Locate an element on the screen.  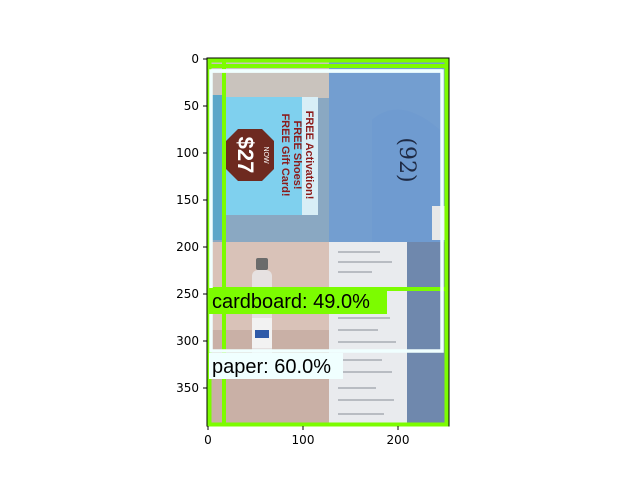
y-tick-50: 50 is located at coordinates (191, 106).